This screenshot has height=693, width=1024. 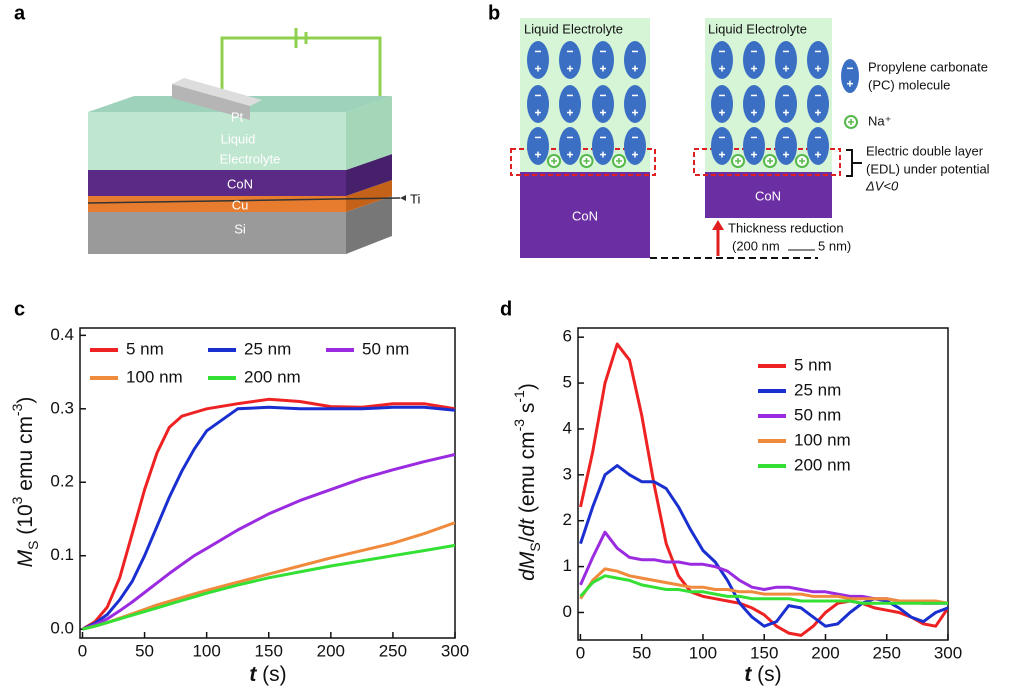 I want to click on layer-label: Pt, so click(x=237, y=116).